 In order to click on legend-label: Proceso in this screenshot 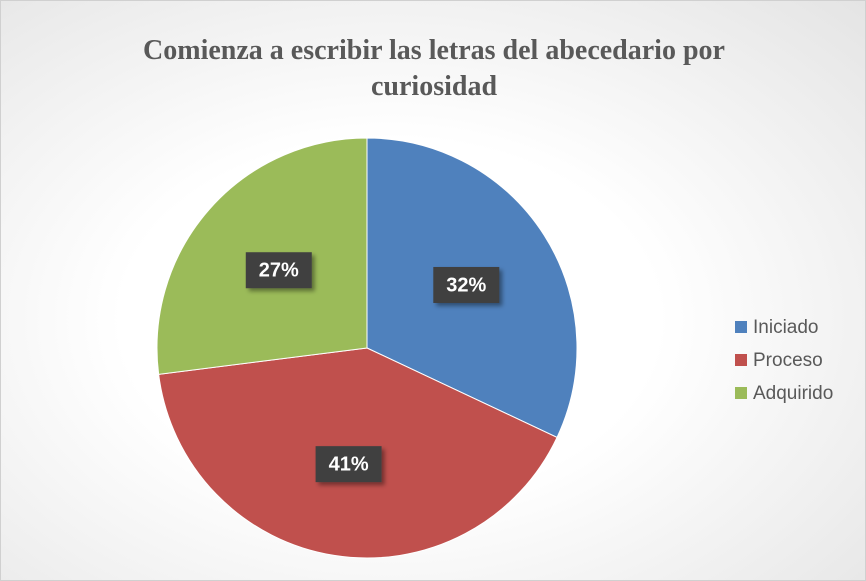, I will do `click(788, 360)`.